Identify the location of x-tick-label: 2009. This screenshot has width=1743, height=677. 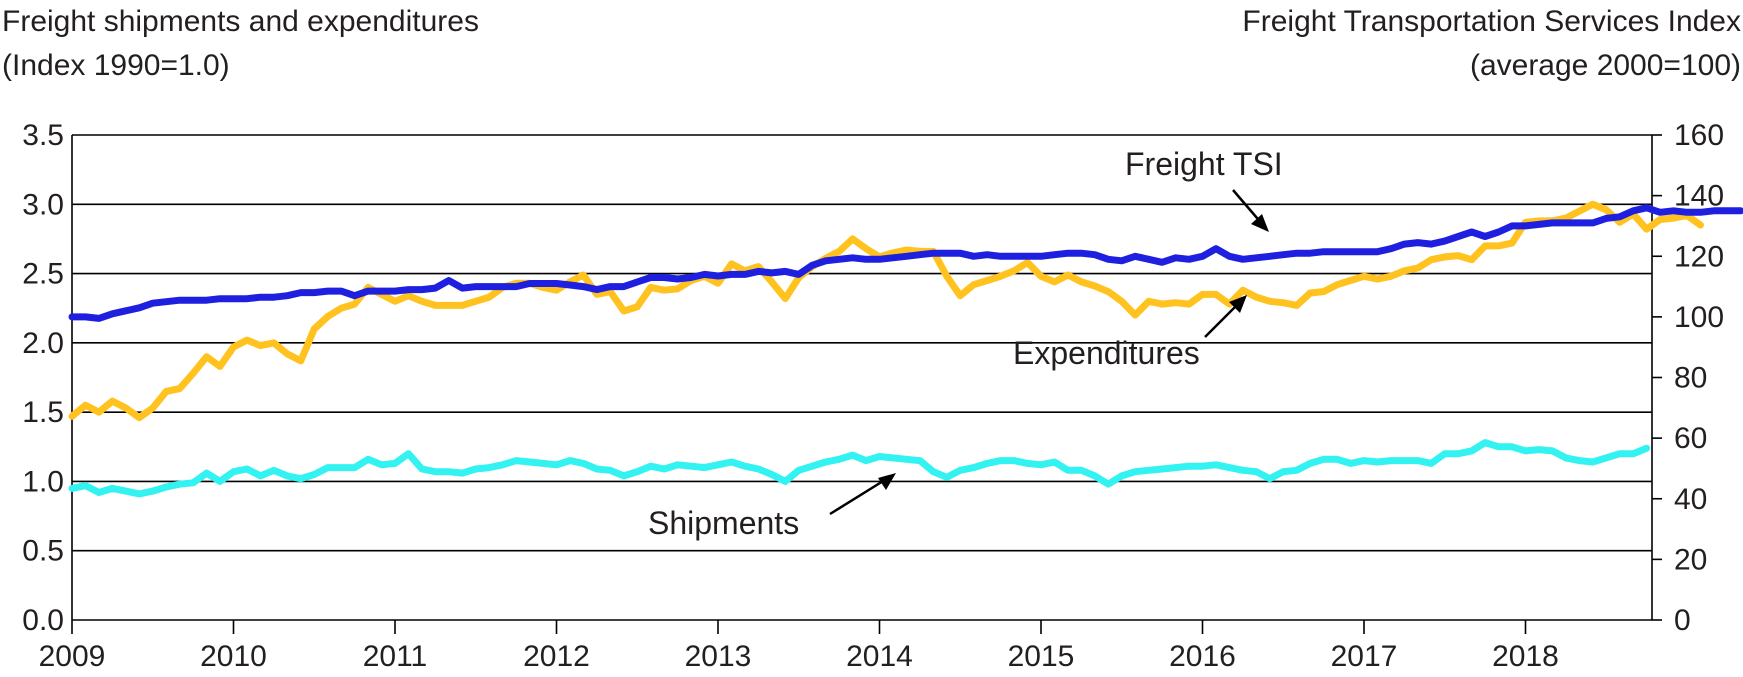
(72, 656).